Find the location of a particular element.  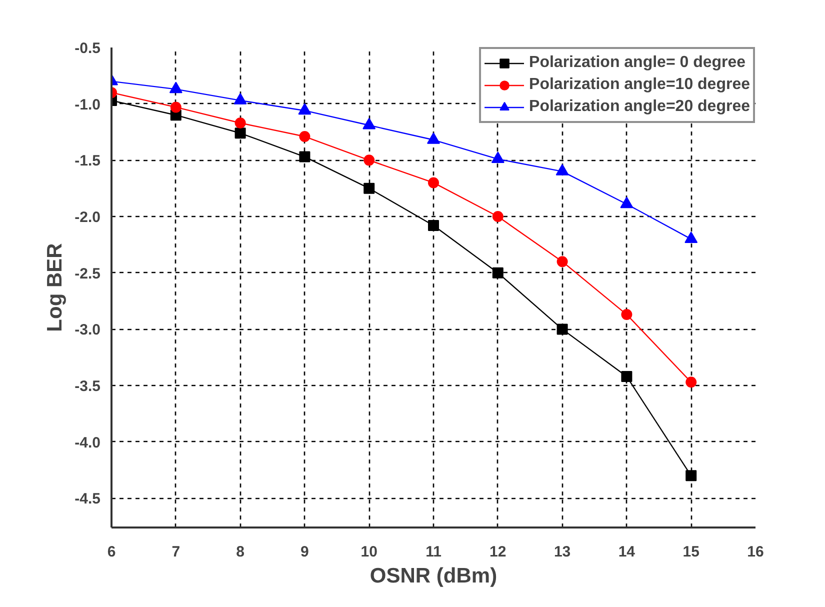

y-tick-label: -2.0 is located at coordinates (87, 217).